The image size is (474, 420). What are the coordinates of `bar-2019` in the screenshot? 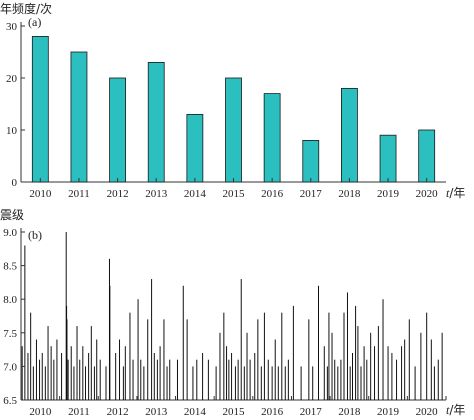 It's located at (388, 158).